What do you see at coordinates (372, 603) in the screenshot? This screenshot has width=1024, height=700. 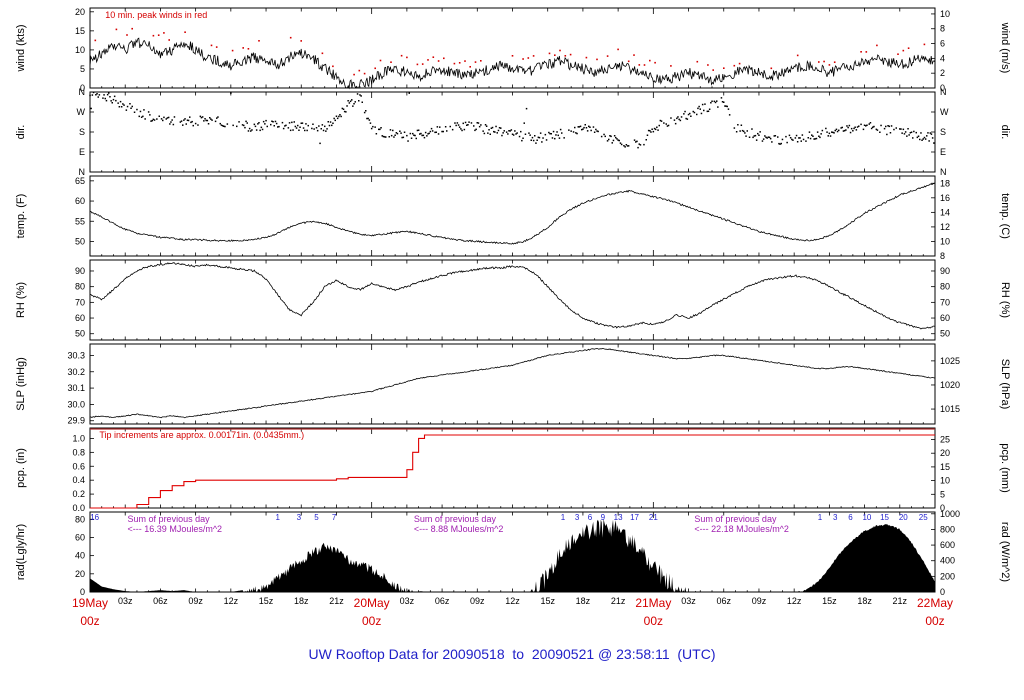 I see `x-major-label: 20May` at bounding box center [372, 603].